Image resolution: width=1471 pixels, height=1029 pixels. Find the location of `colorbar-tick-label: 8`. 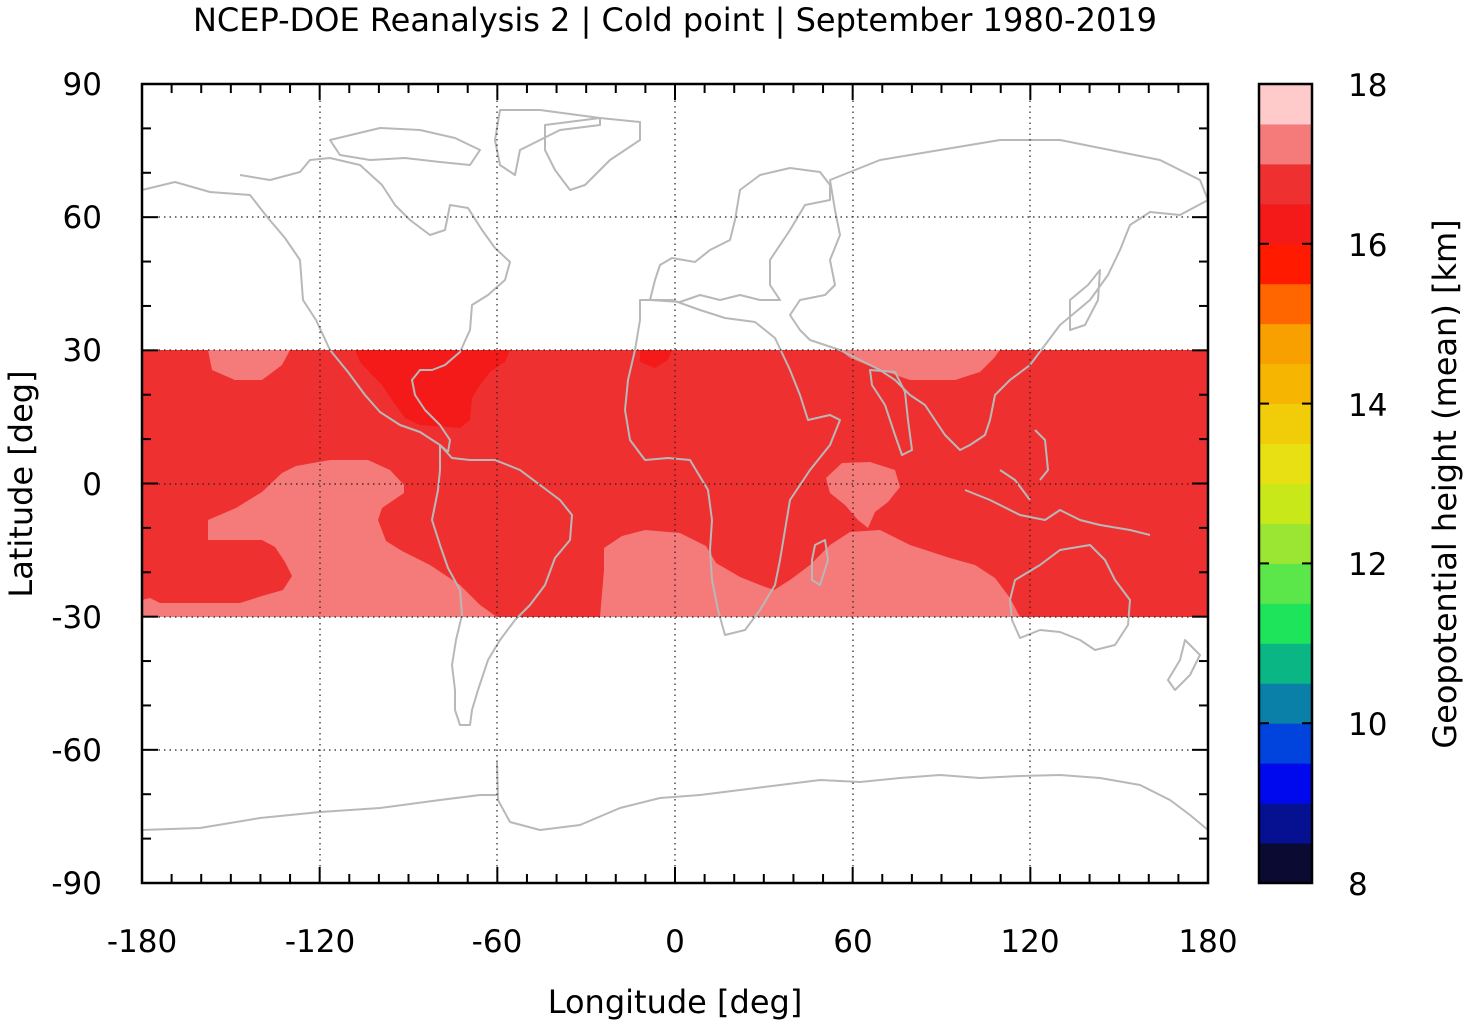

colorbar-tick-label: 8 is located at coordinates (1358, 885).